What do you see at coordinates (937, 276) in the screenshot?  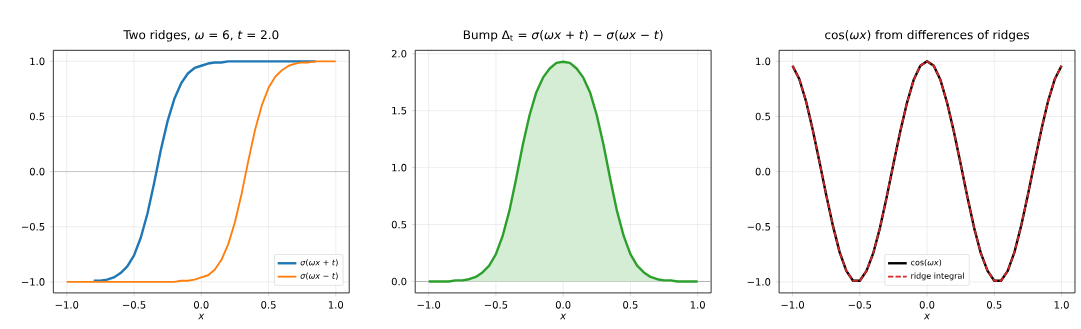 I see `legend-label: ridge integral` at bounding box center [937, 276].